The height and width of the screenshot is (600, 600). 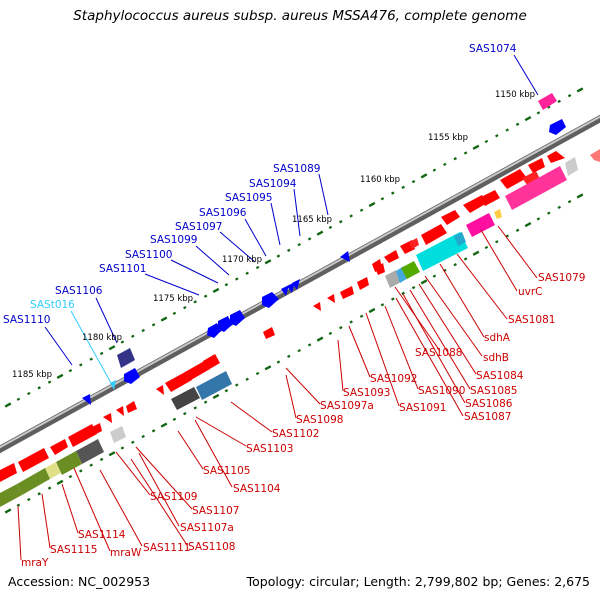 I want to click on reverse-gene-label: SAS1091, so click(x=422, y=408).